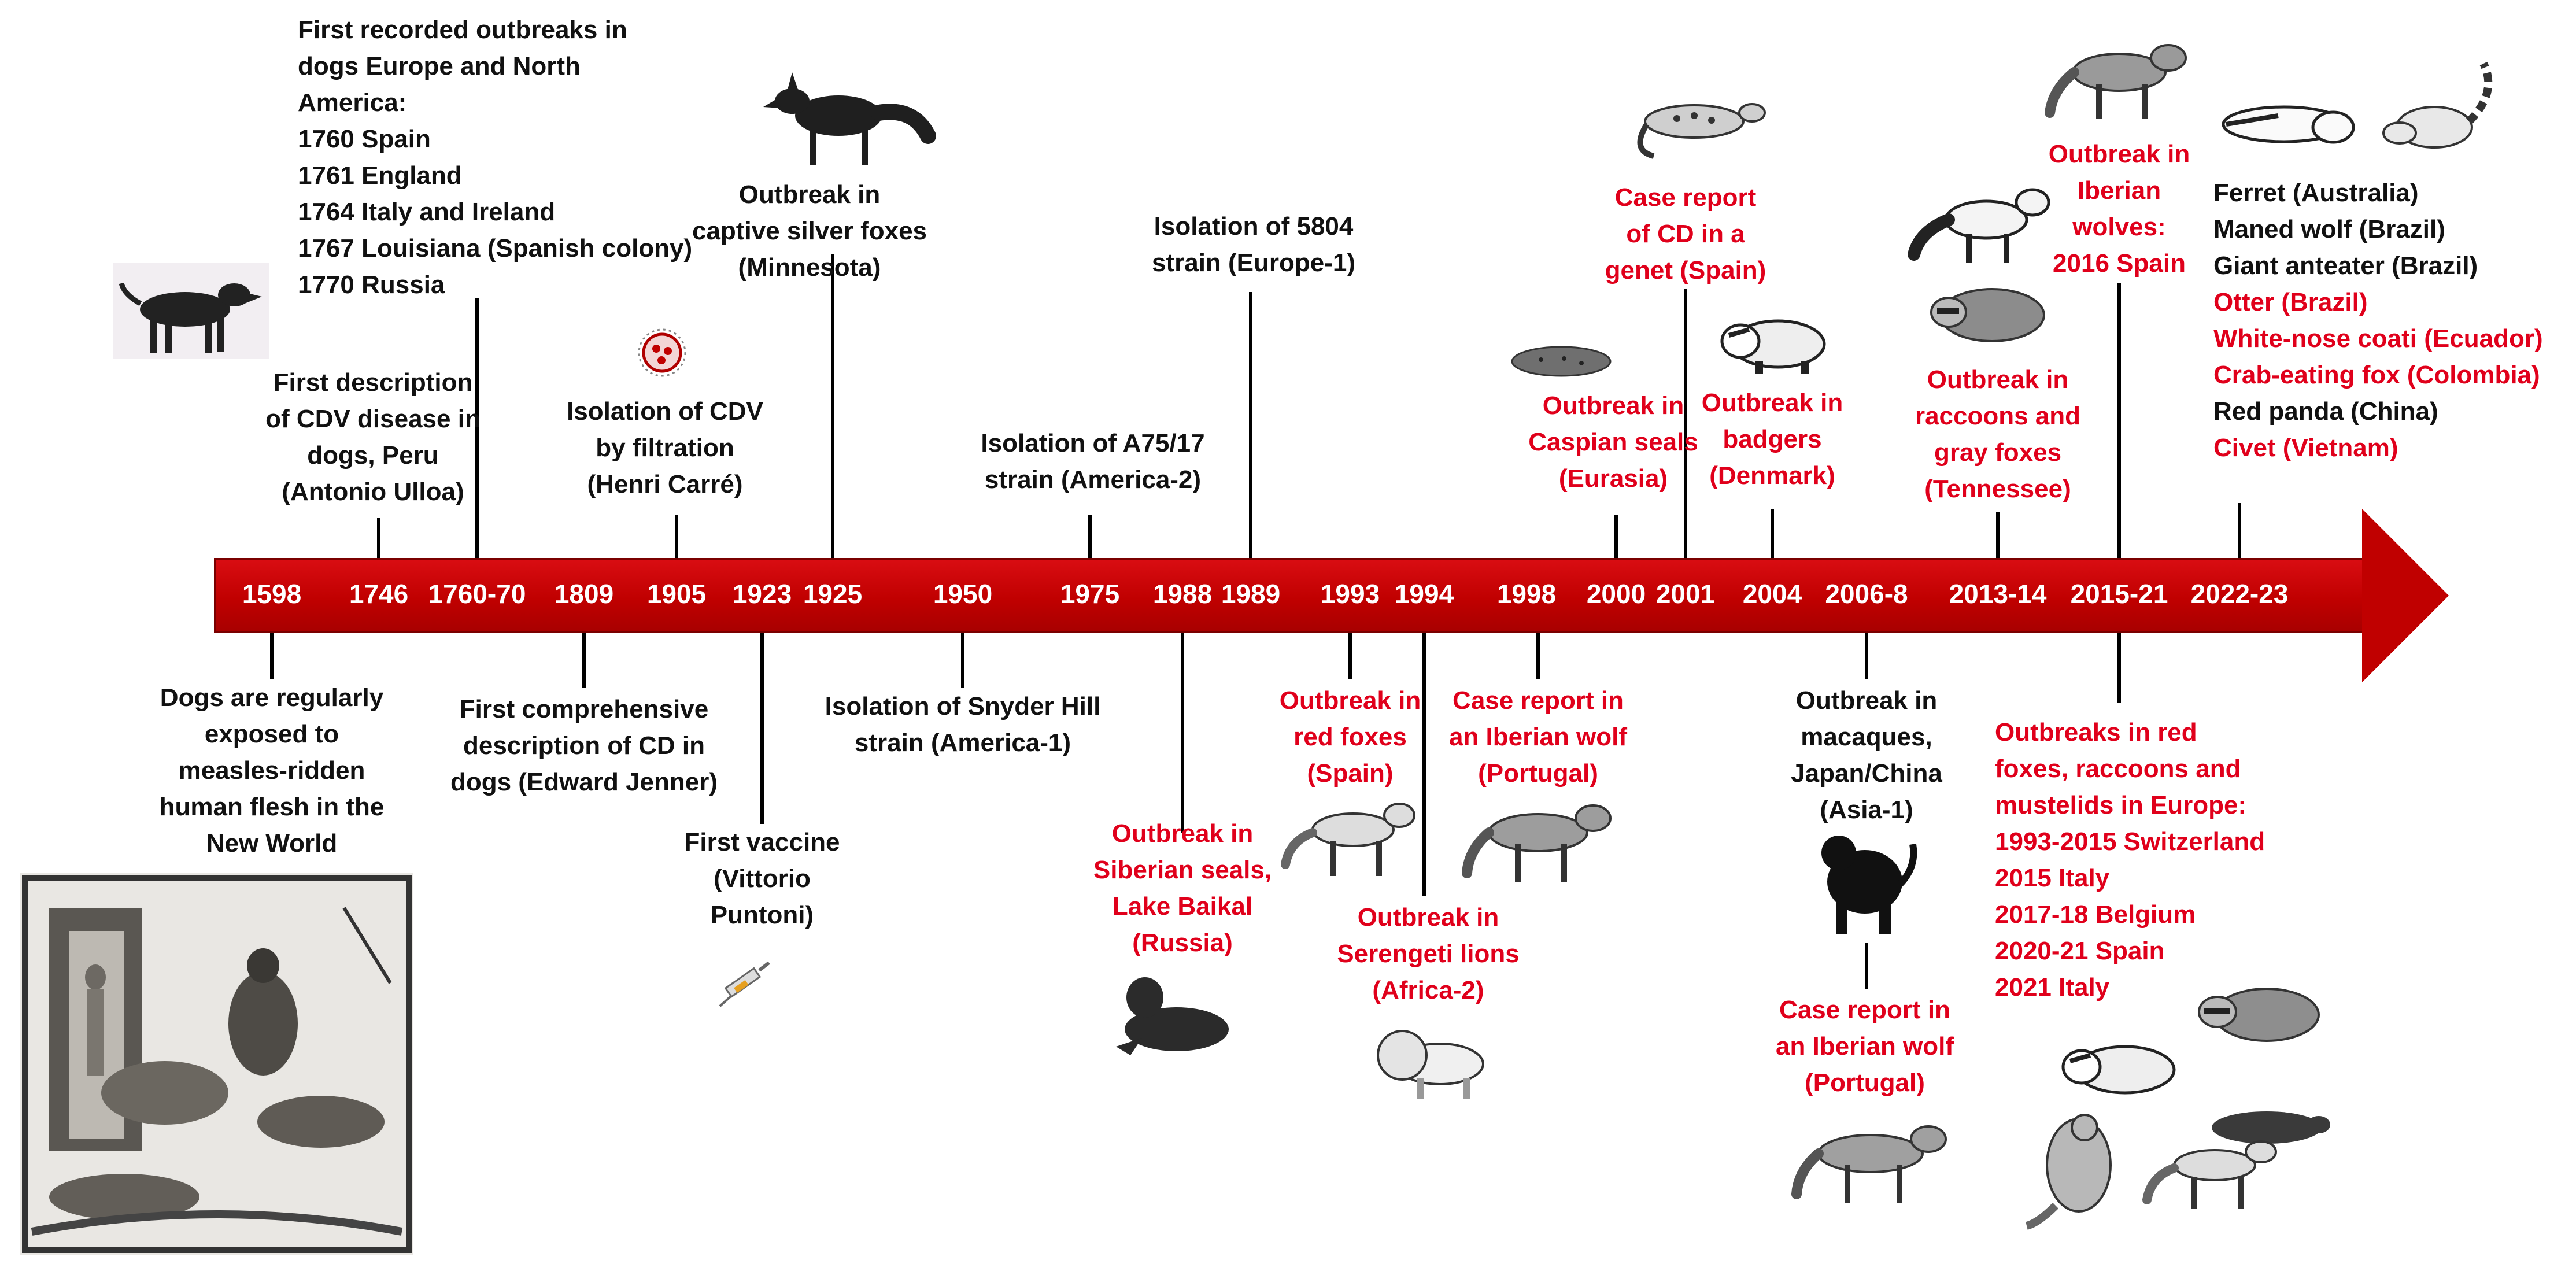 This screenshot has width=2576, height=1275. What do you see at coordinates (1866, 810) in the screenshot?
I see `label-line: (Asia-1)` at bounding box center [1866, 810].